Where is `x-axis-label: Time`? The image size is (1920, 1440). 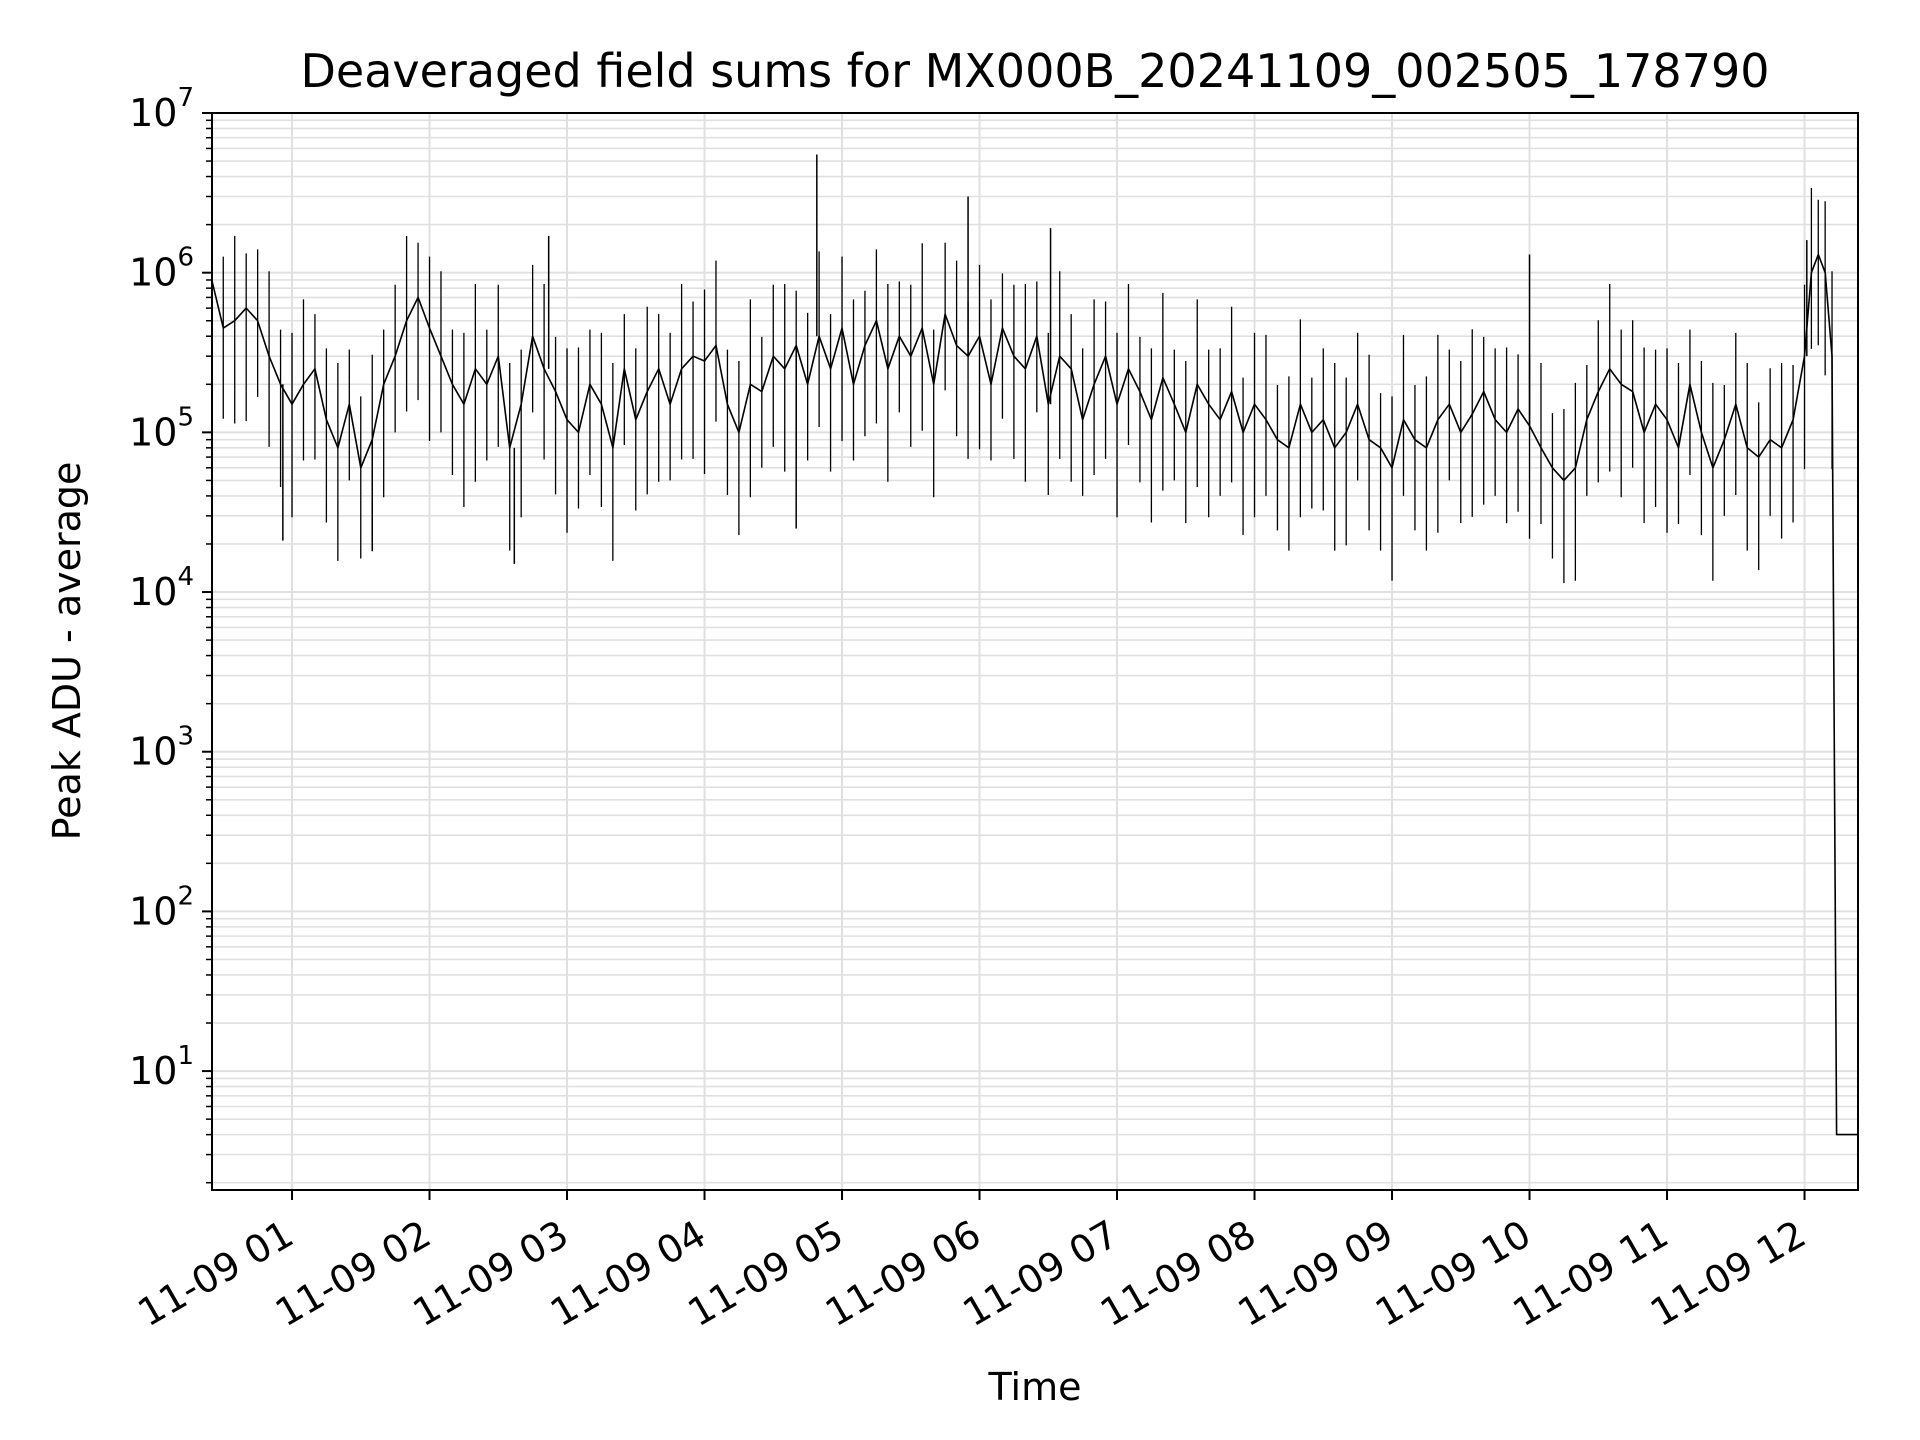 x-axis-label: Time is located at coordinates (1035, 1387).